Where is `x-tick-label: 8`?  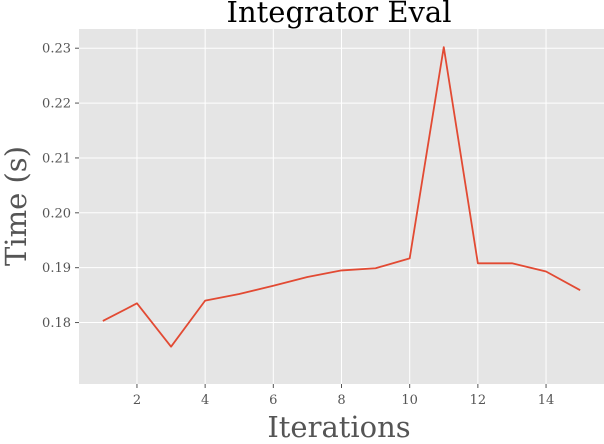 x-tick-label: 8 is located at coordinates (341, 400).